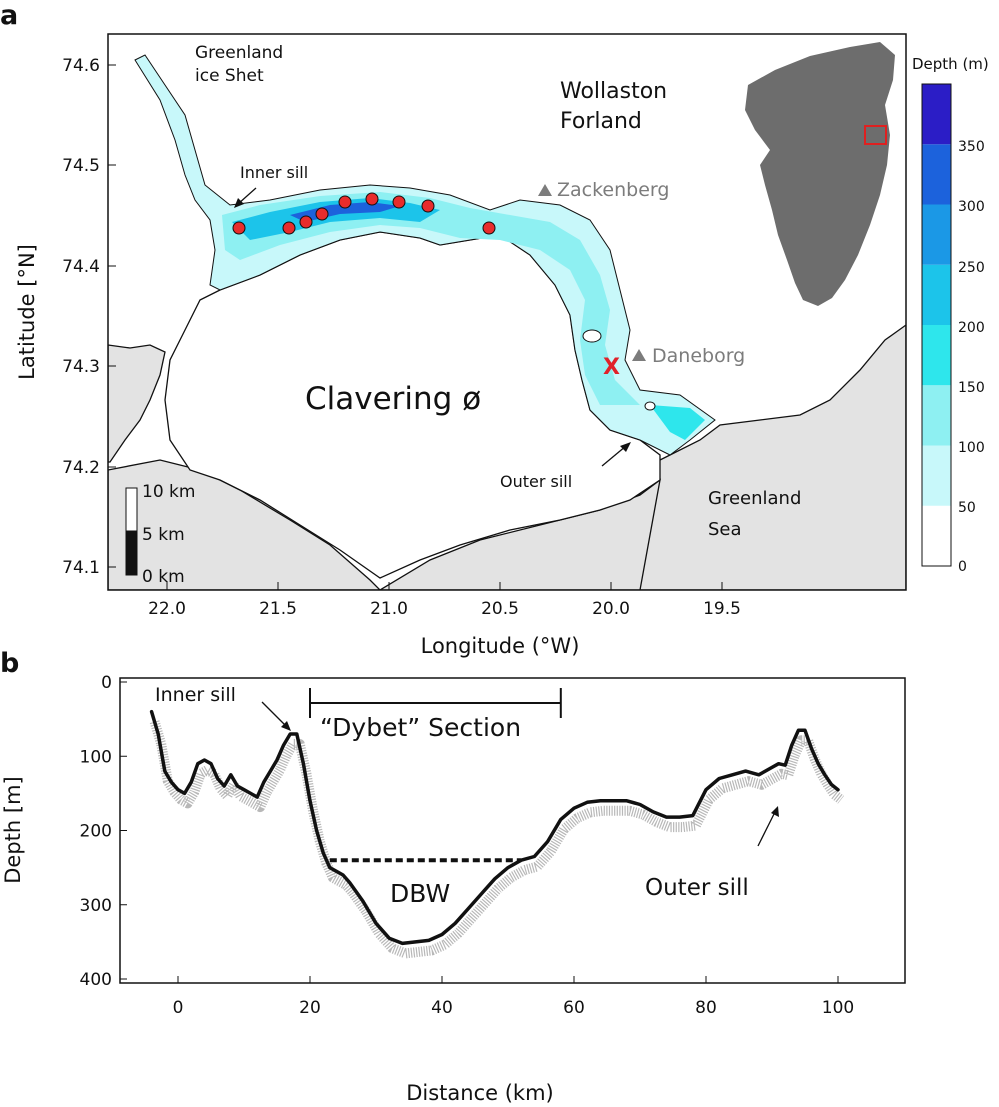 This screenshot has width=999, height=1107. Describe the element at coordinates (444, 600) in the screenshot. I see `lon-axis: 22.0 21.5 21.0 20.5 20.0 19.5` at that location.